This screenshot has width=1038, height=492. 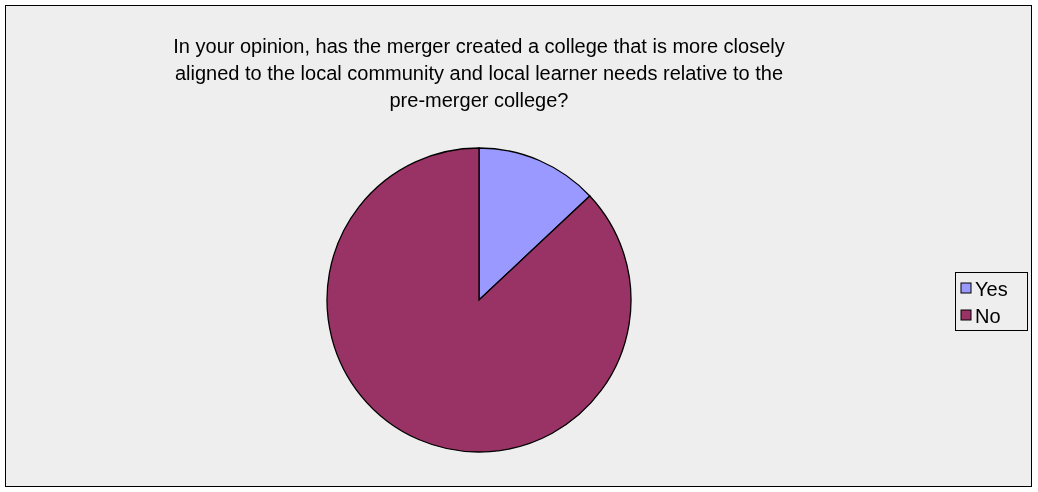 I want to click on legend-label: Yes, so click(x=991, y=289).